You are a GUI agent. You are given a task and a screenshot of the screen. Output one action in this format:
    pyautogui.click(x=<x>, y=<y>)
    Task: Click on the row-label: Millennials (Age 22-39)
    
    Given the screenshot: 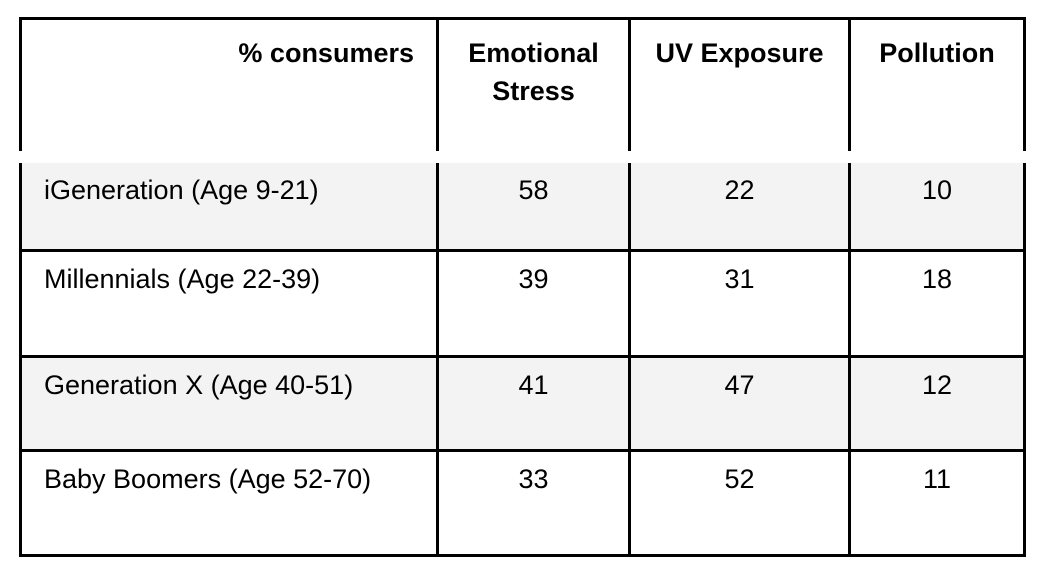 What is the action you would take?
    pyautogui.click(x=229, y=302)
    